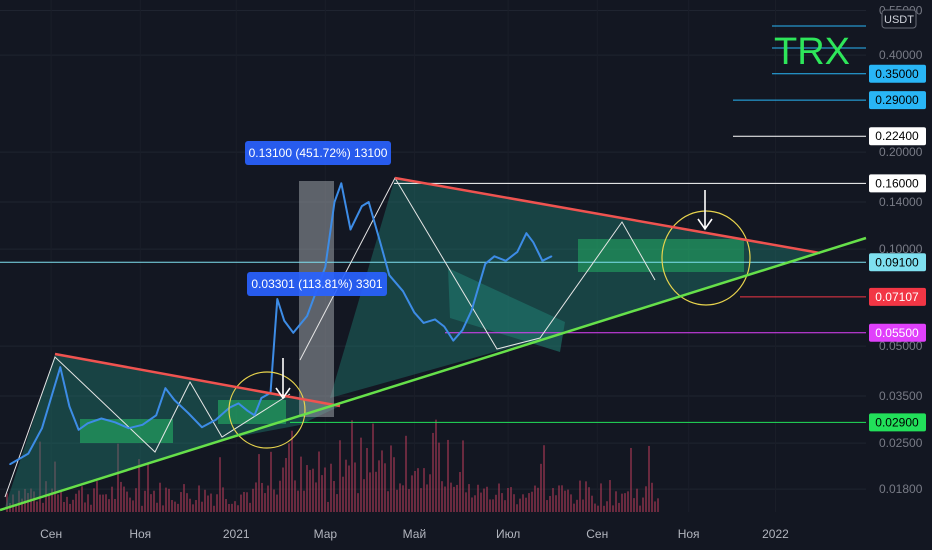 The width and height of the screenshot is (932, 550). What do you see at coordinates (283, 379) in the screenshot?
I see `arrow-down-icon` at bounding box center [283, 379].